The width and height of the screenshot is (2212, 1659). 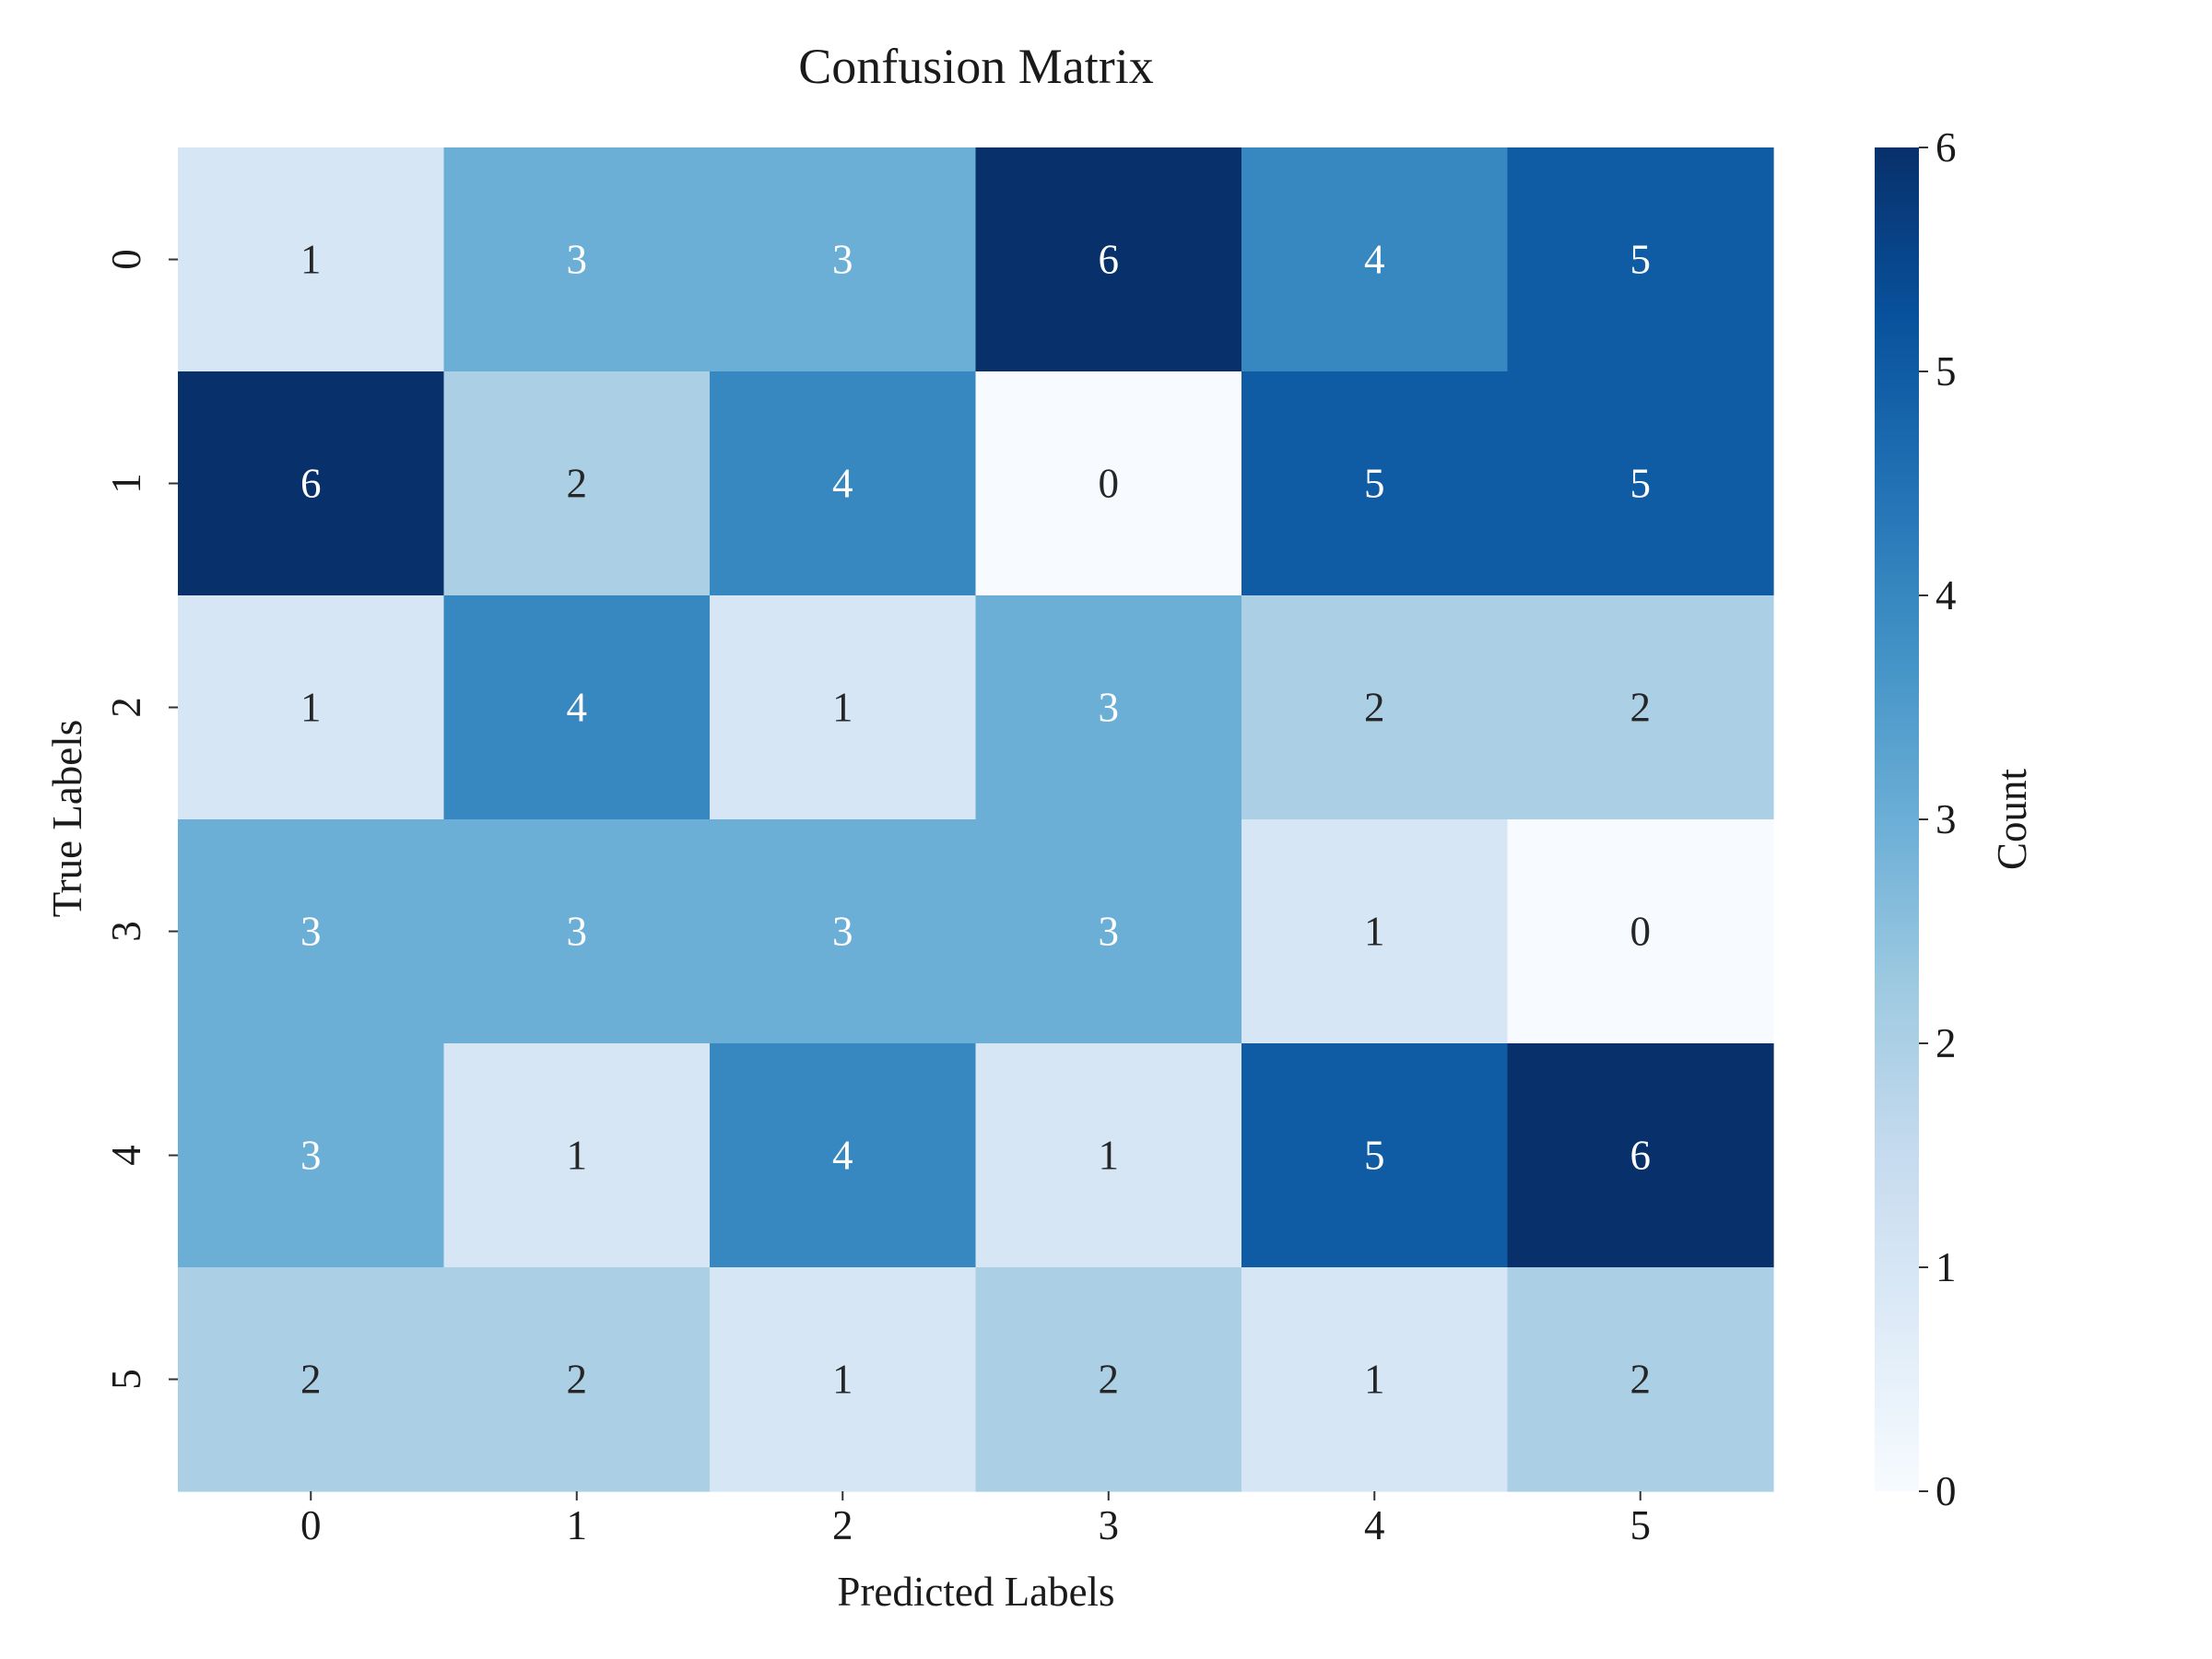 I want to click on y-axis-ticks: 0 1 2 3 4 5, so click(x=140, y=819).